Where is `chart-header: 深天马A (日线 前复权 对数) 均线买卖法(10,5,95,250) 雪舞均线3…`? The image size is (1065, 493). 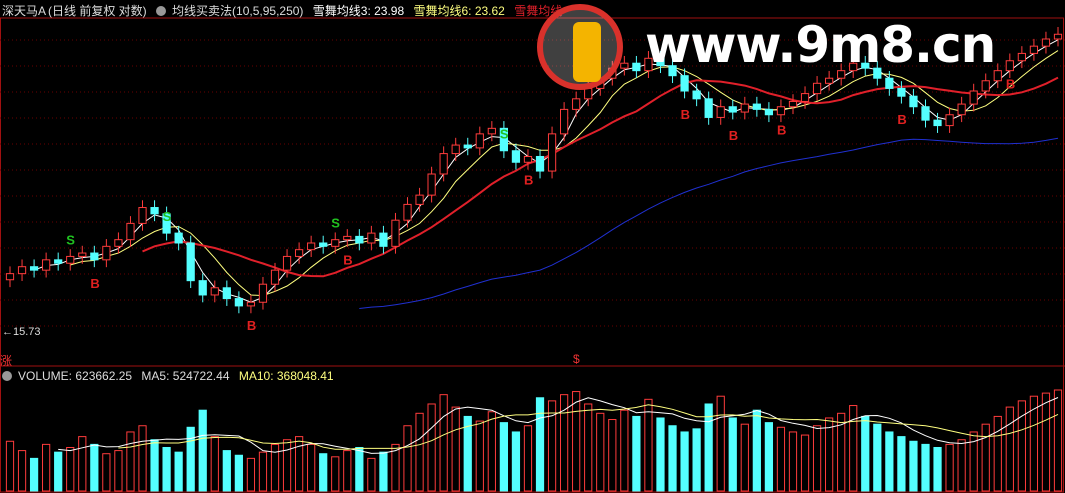
chart-header: 深天马A (日线 前复权 对数) 均线买卖法(10,5,95,250) 雪舞均线3… is located at coordinates (285, 10).